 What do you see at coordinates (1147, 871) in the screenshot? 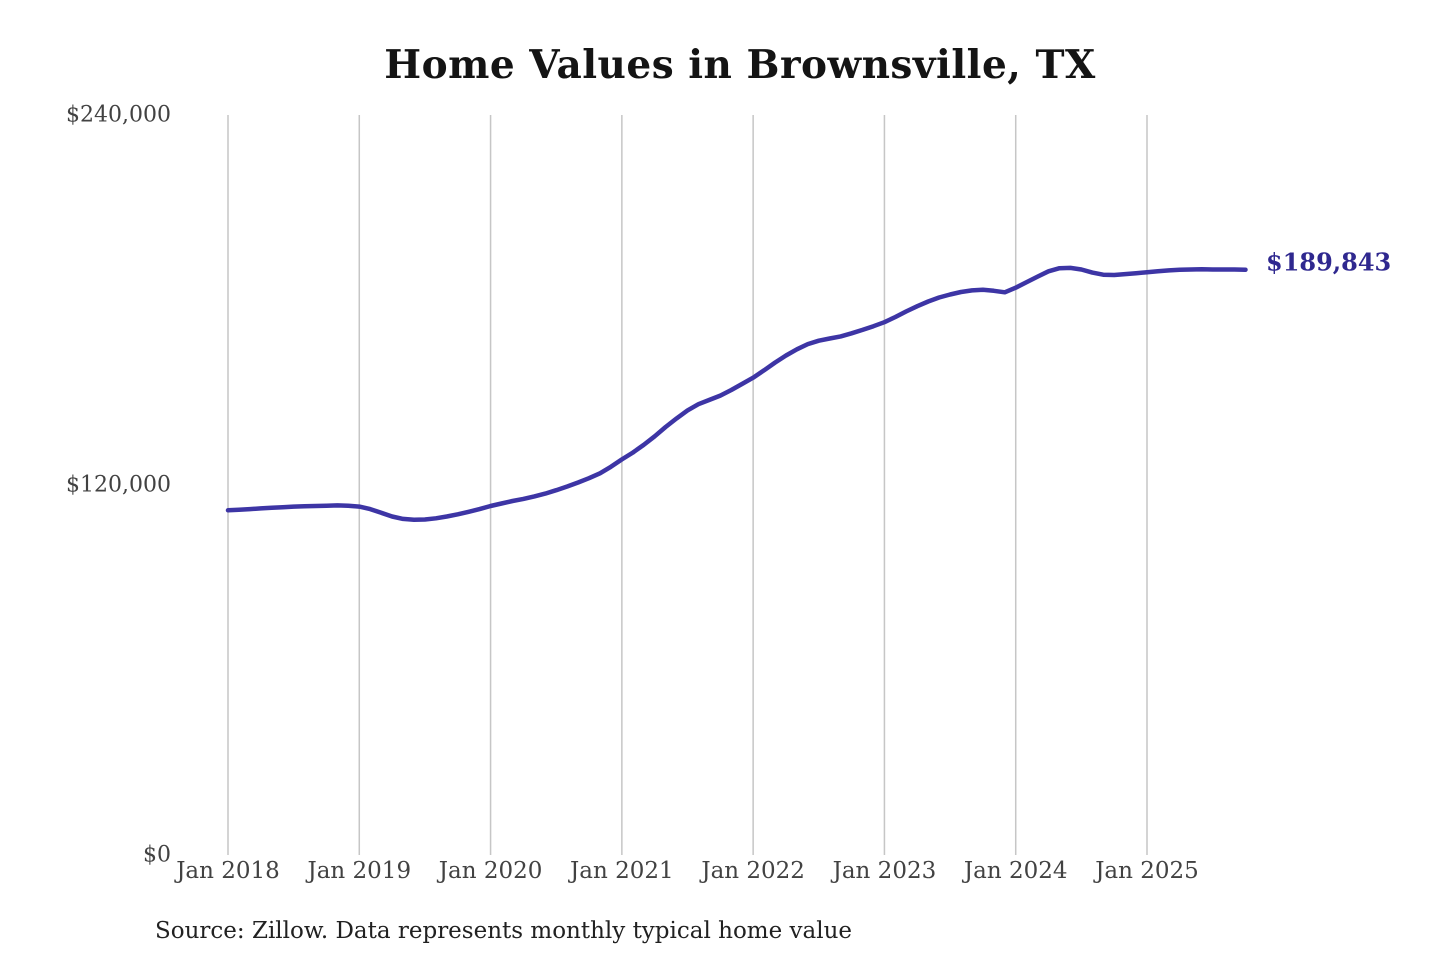
I see `x-axis-tick-label: Jan 2025` at bounding box center [1147, 871].